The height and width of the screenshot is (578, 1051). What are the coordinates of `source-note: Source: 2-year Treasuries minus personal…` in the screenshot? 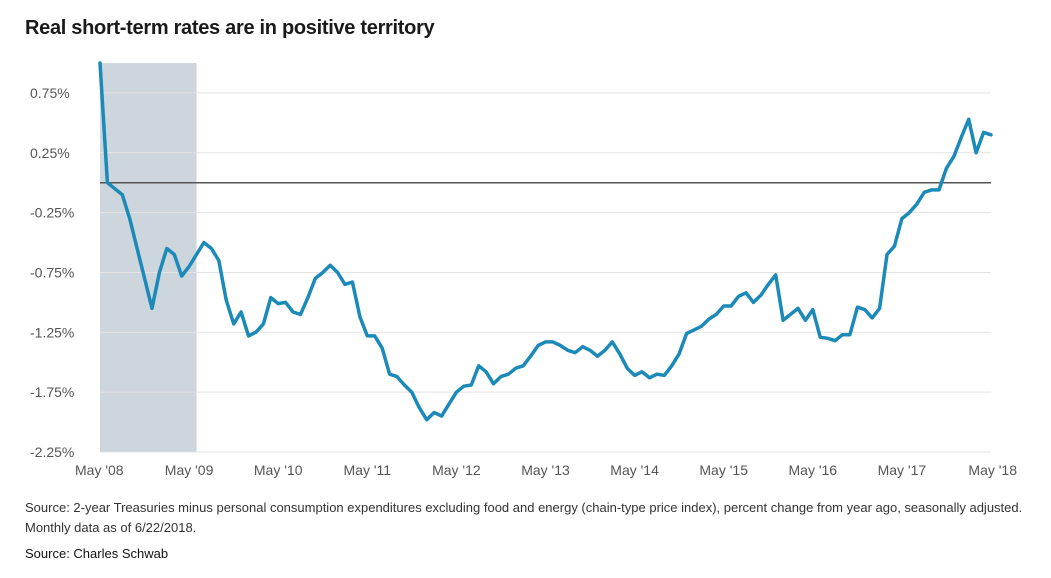 It's located at (524, 517).